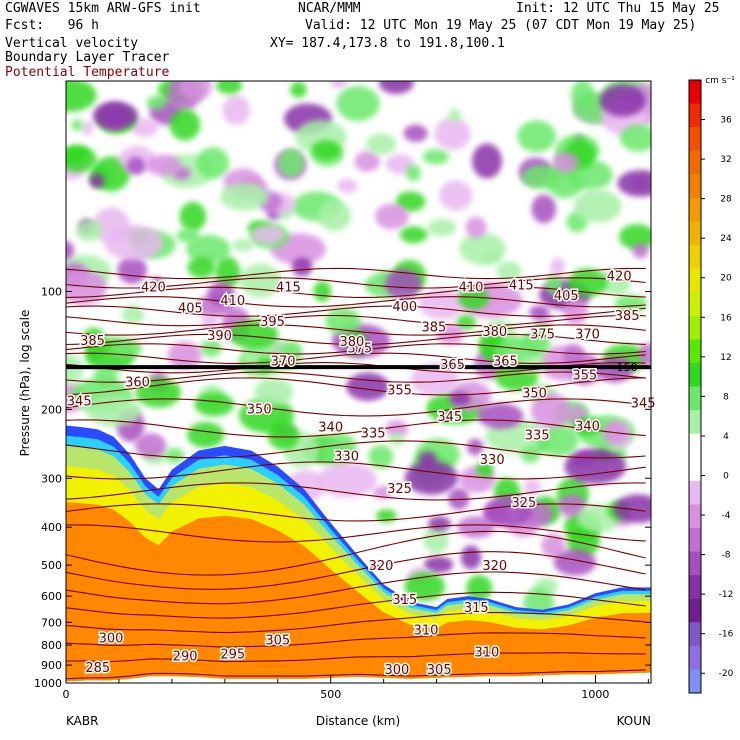  What do you see at coordinates (79, 402) in the screenshot?
I see `theta-label: 345` at bounding box center [79, 402].